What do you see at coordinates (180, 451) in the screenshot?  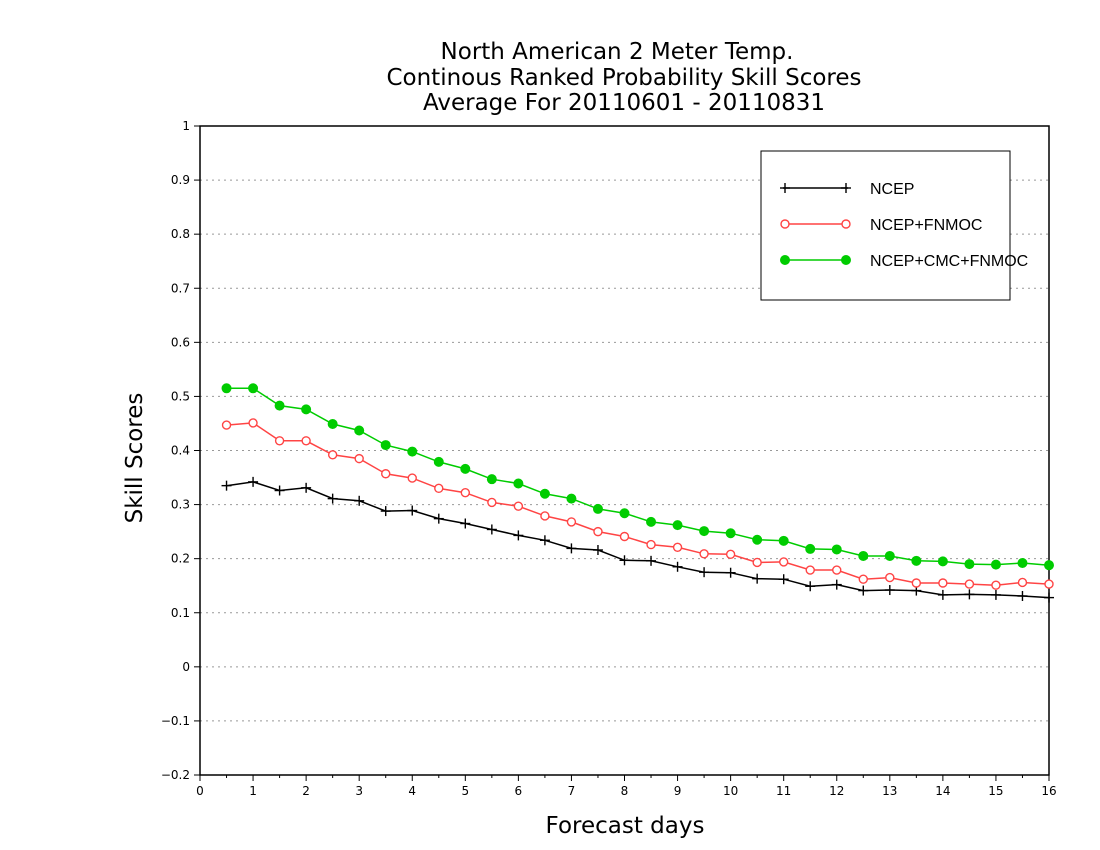 I see `y-tick-label: 0.4` at bounding box center [180, 451].